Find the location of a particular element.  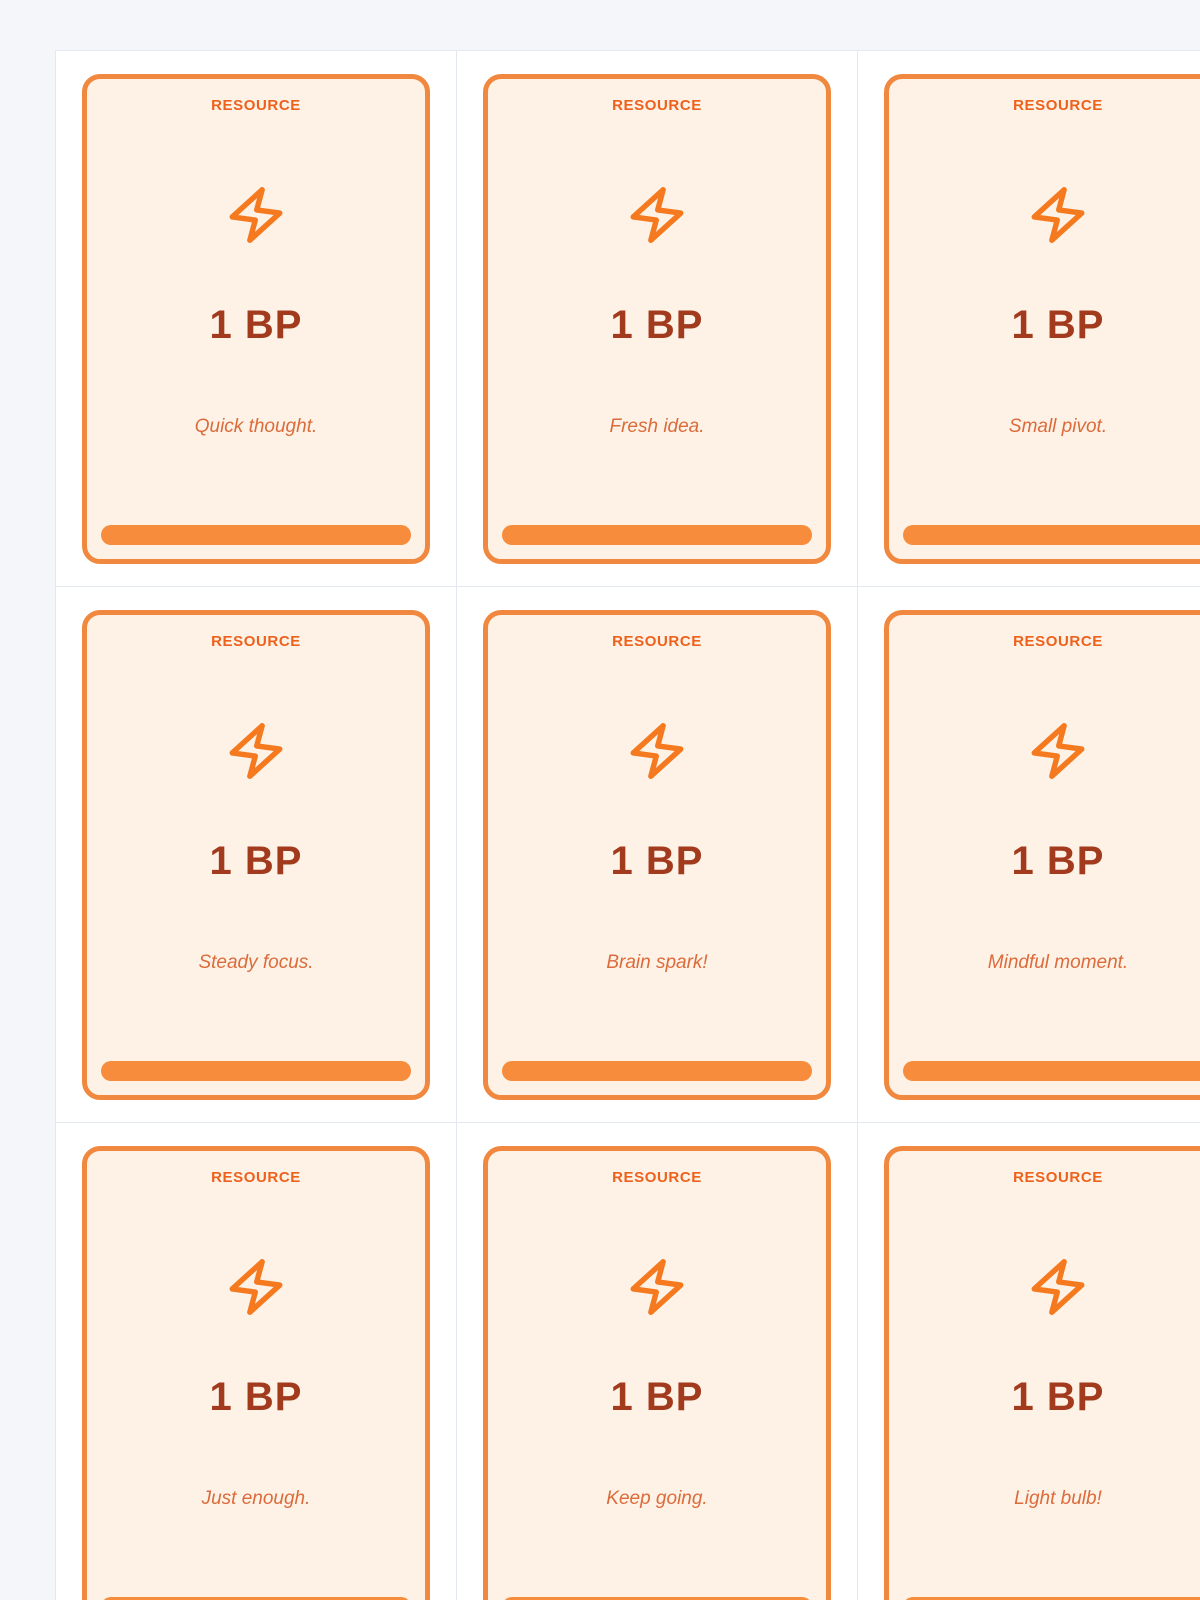

grid-cell: RESOURCE 1 BP Quick thought. is located at coordinates (256, 318).